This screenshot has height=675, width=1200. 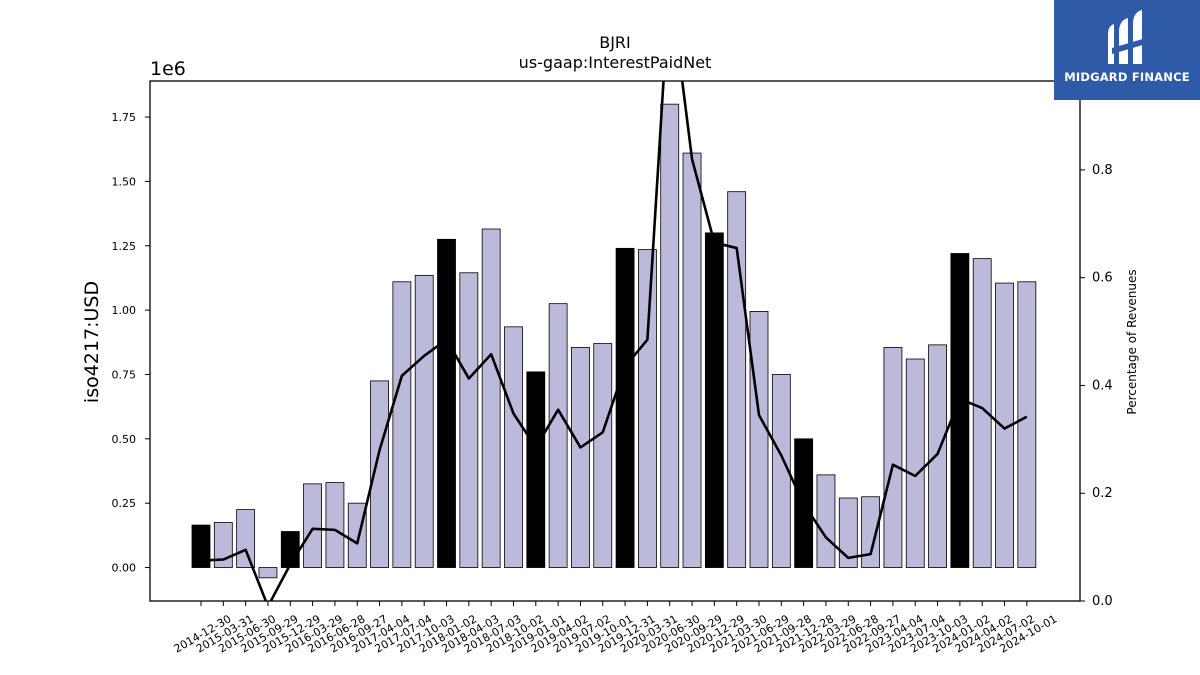 What do you see at coordinates (615, 42) in the screenshot?
I see `chart-title: BJRI` at bounding box center [615, 42].